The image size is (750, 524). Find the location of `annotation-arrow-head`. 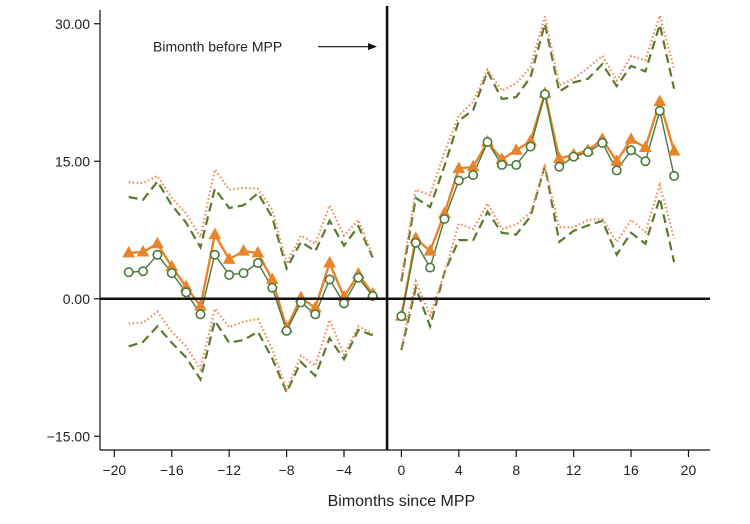

annotation-arrow-head is located at coordinates (373, 47).